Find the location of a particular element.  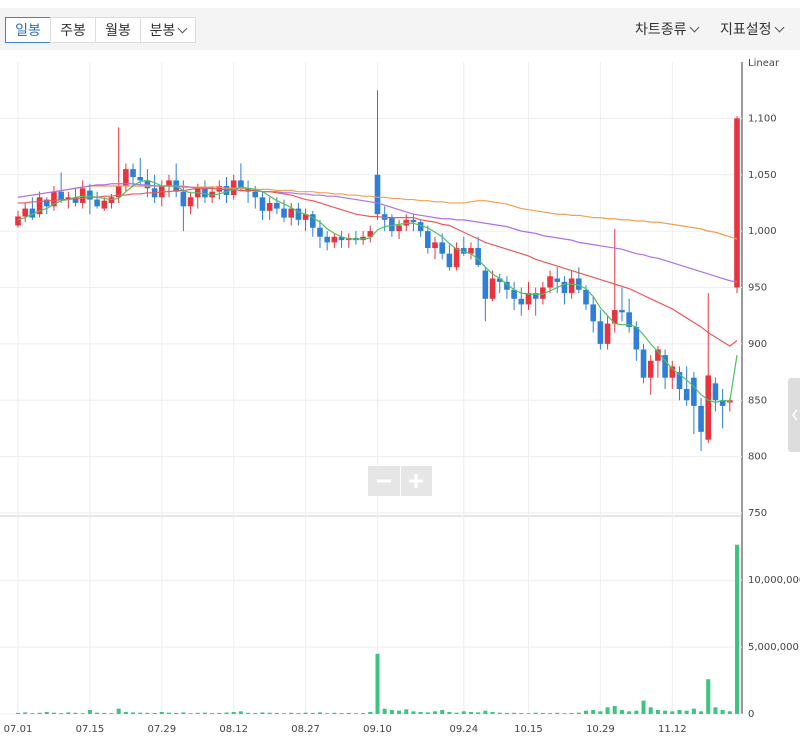

y-tick-label: 10,000,000 is located at coordinates (774, 580).